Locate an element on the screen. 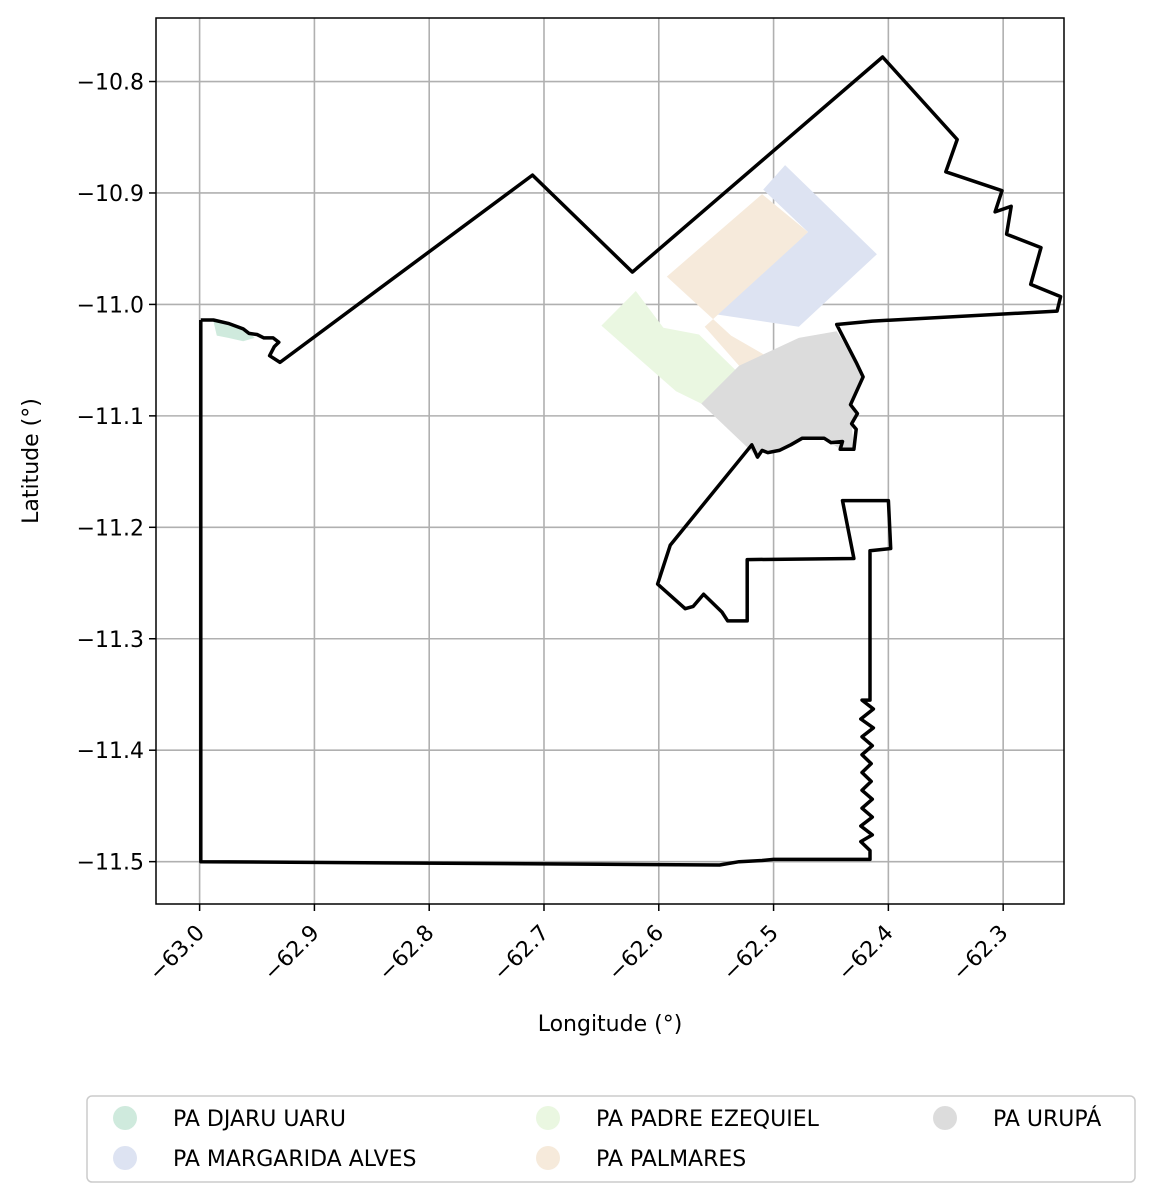 This screenshot has height=1202, width=1154. x-axis-label: Longitude (°) is located at coordinates (610, 1024).